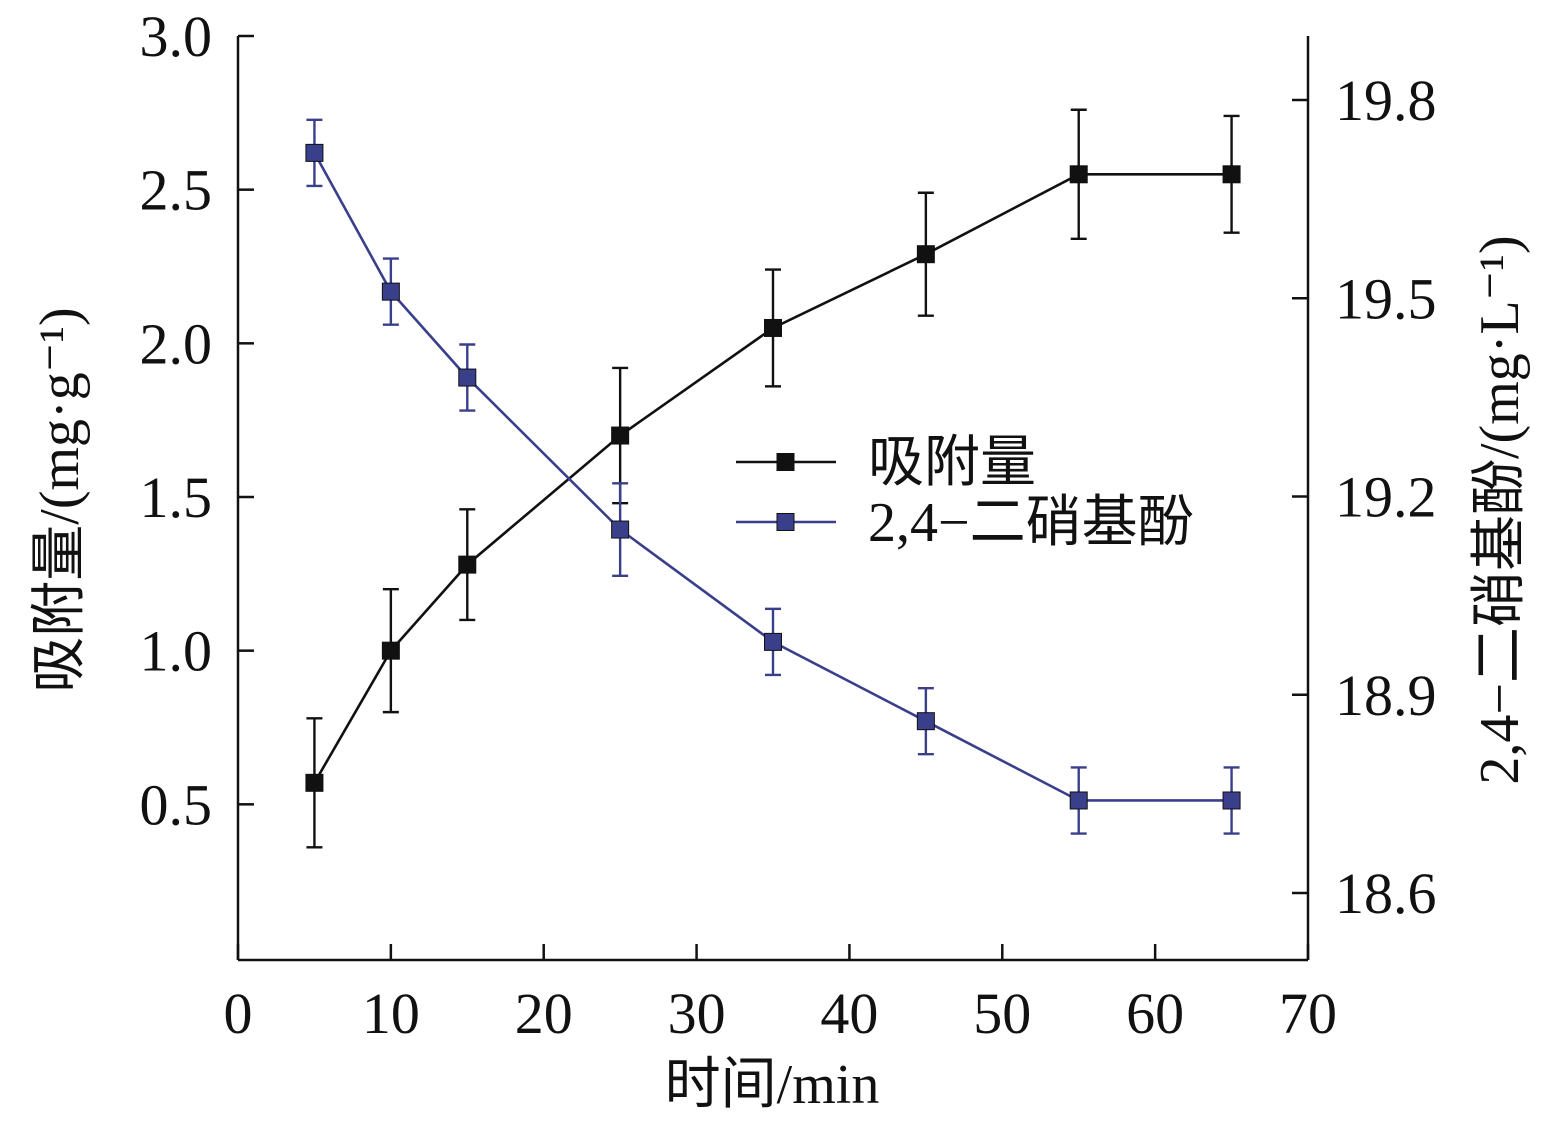  Describe the element at coordinates (176, 190) in the screenshot. I see `y-left-tick-label: 2.5` at that location.